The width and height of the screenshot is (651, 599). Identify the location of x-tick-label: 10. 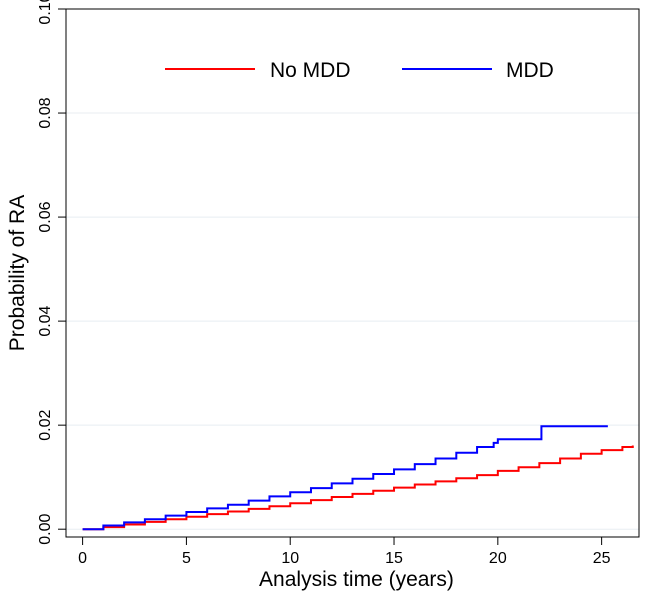
(290, 558).